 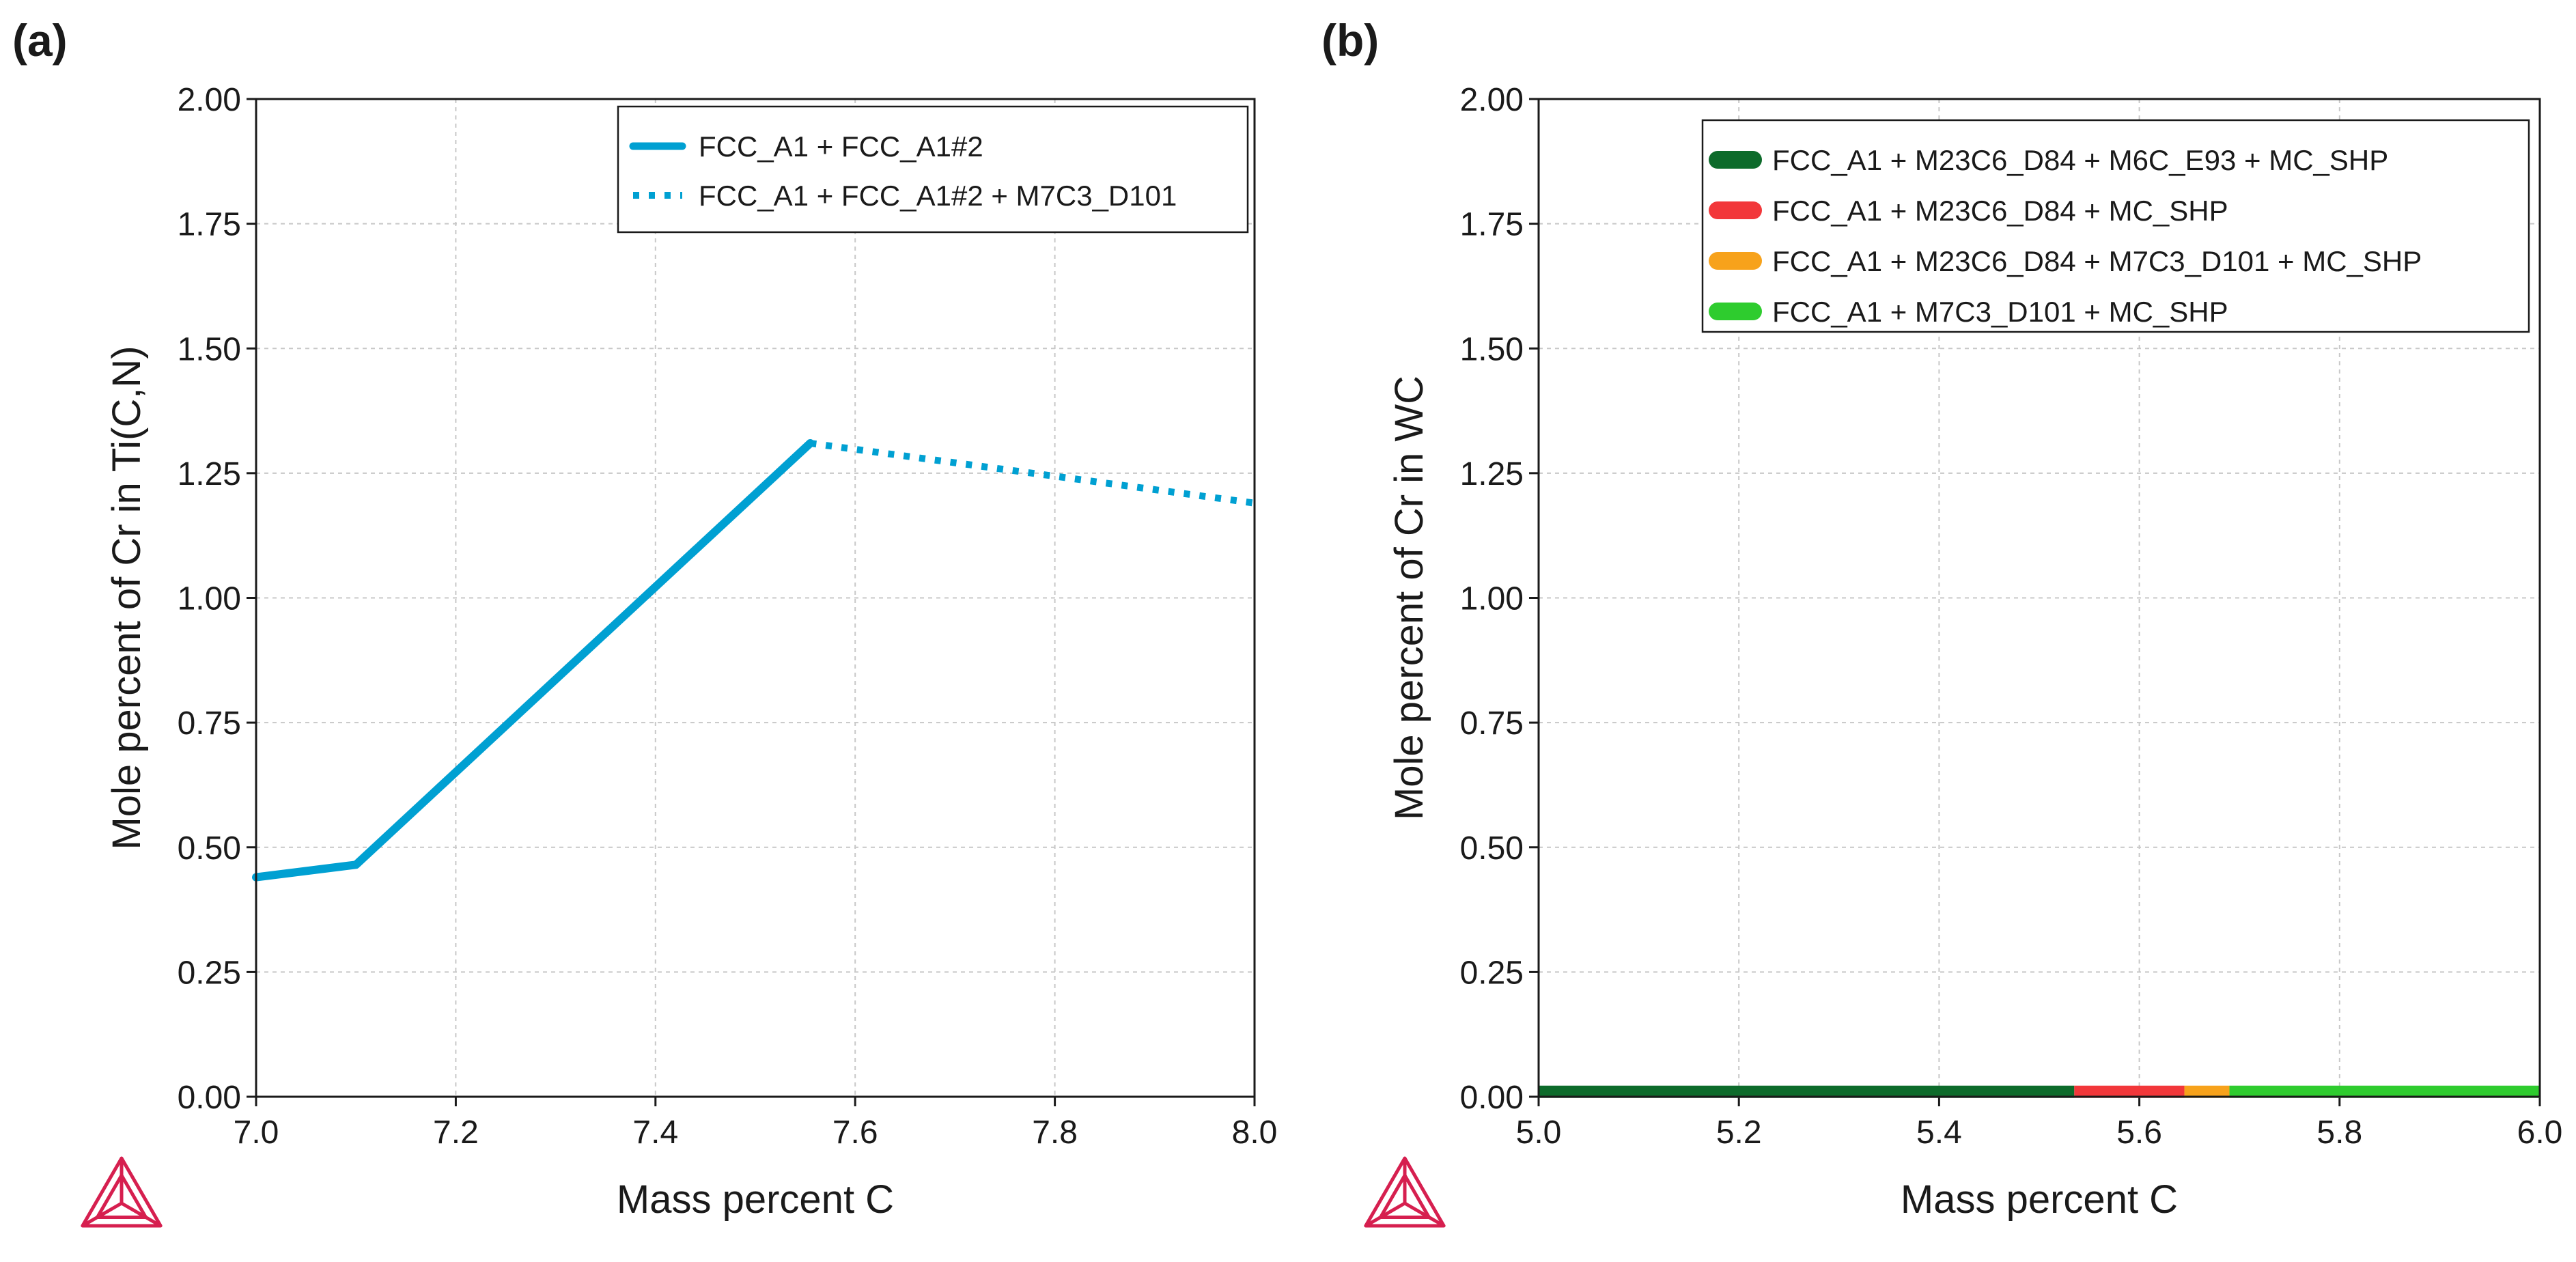 What do you see at coordinates (1409, 598) in the screenshot?
I see `y-axis-title: Mole percent of Cr in WC` at bounding box center [1409, 598].